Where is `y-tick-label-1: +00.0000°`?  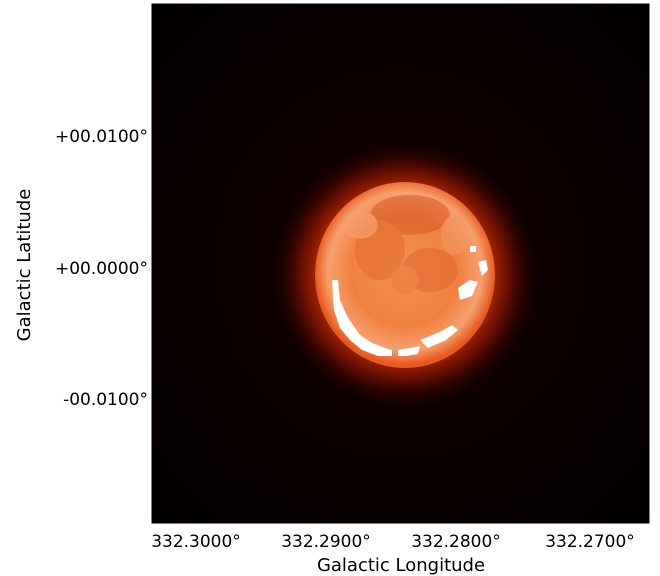 y-tick-label-1: +00.0000° is located at coordinates (101, 269).